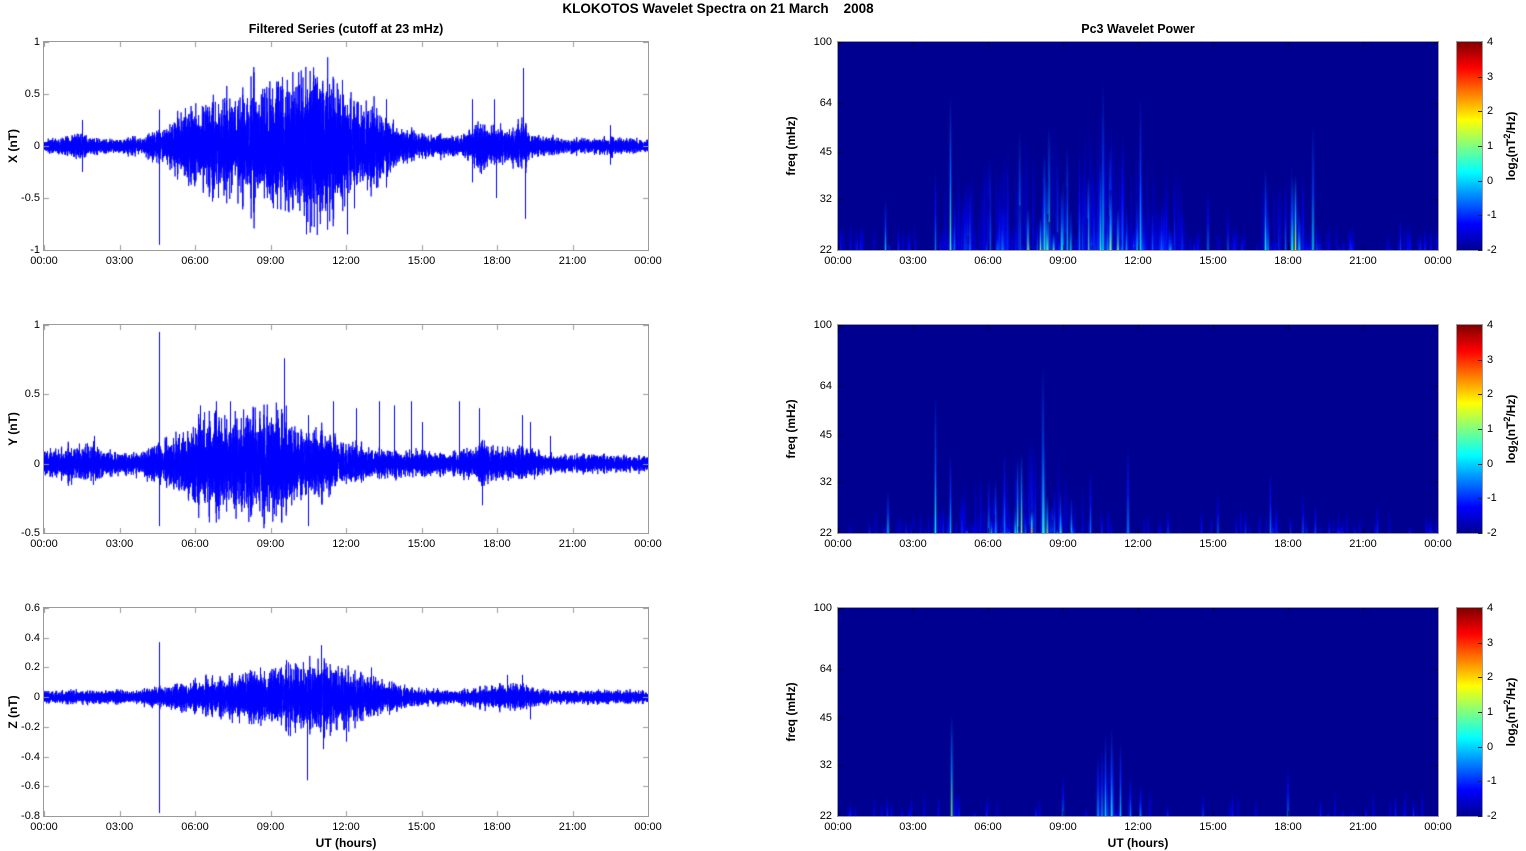 Image resolution: width=1526 pixels, height=851 pixels. I want to click on colorbar-label-3: log2(nT2/Hz), so click(1511, 712).